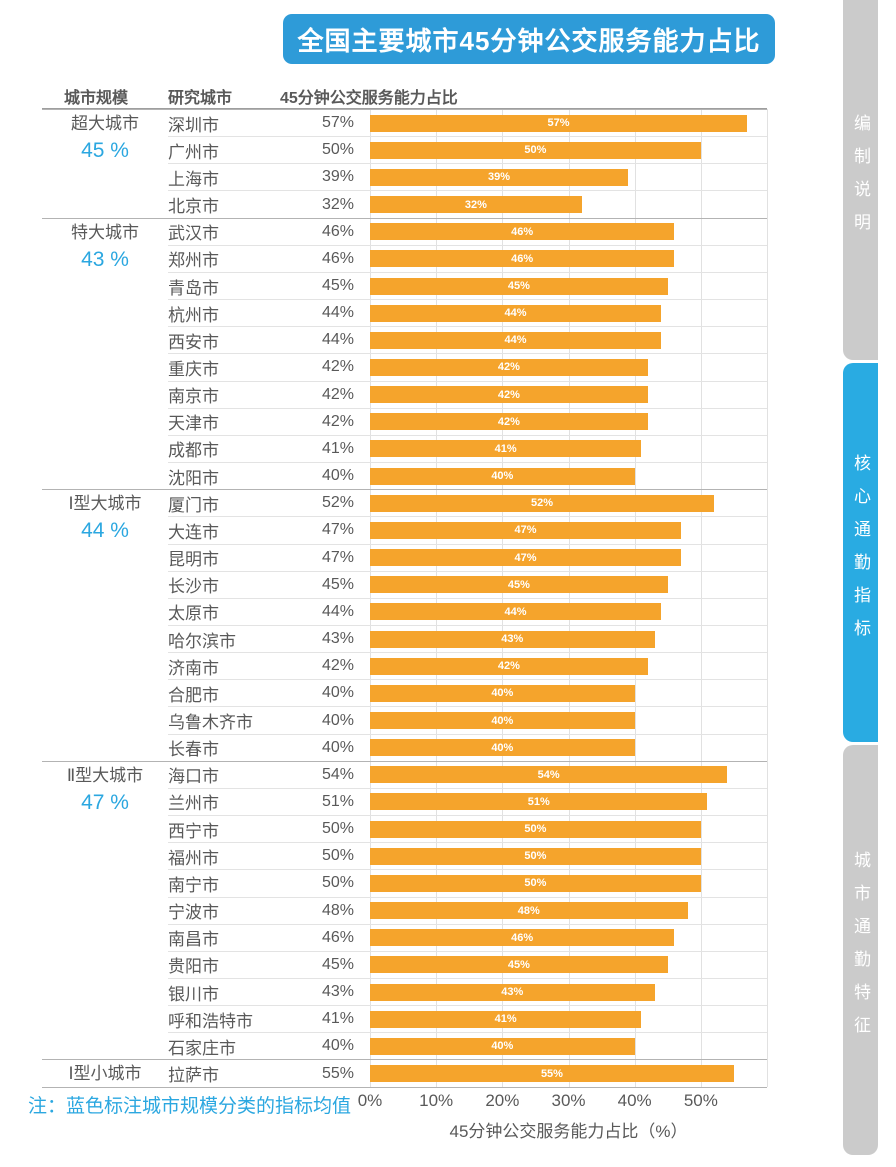  What do you see at coordinates (475, 204) in the screenshot?
I see `bar-data-label: 32%` at bounding box center [475, 204].